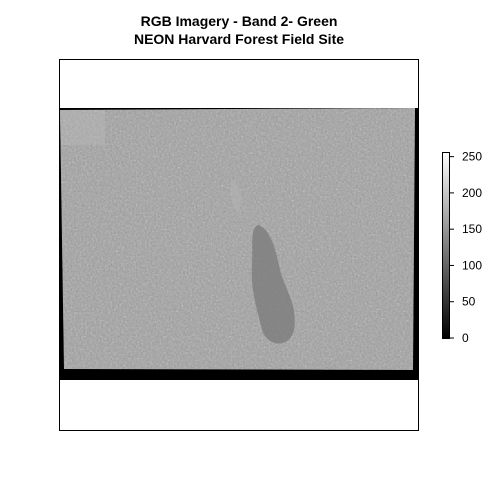  I want to click on colorbar-tick-label: 200, so click(472, 193).